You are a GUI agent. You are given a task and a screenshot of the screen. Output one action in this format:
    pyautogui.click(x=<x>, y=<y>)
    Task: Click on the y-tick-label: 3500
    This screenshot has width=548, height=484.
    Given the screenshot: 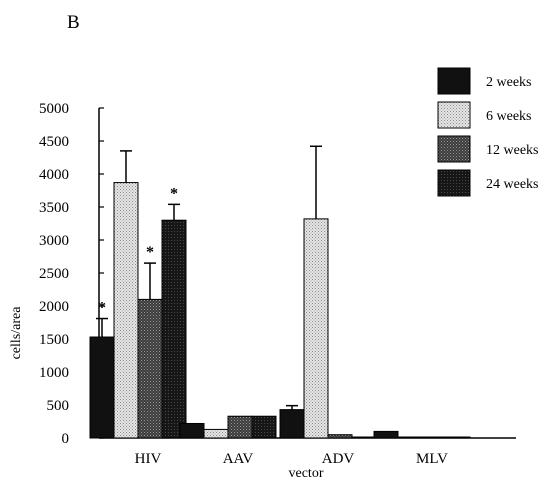 What is the action you would take?
    pyautogui.click(x=54, y=208)
    